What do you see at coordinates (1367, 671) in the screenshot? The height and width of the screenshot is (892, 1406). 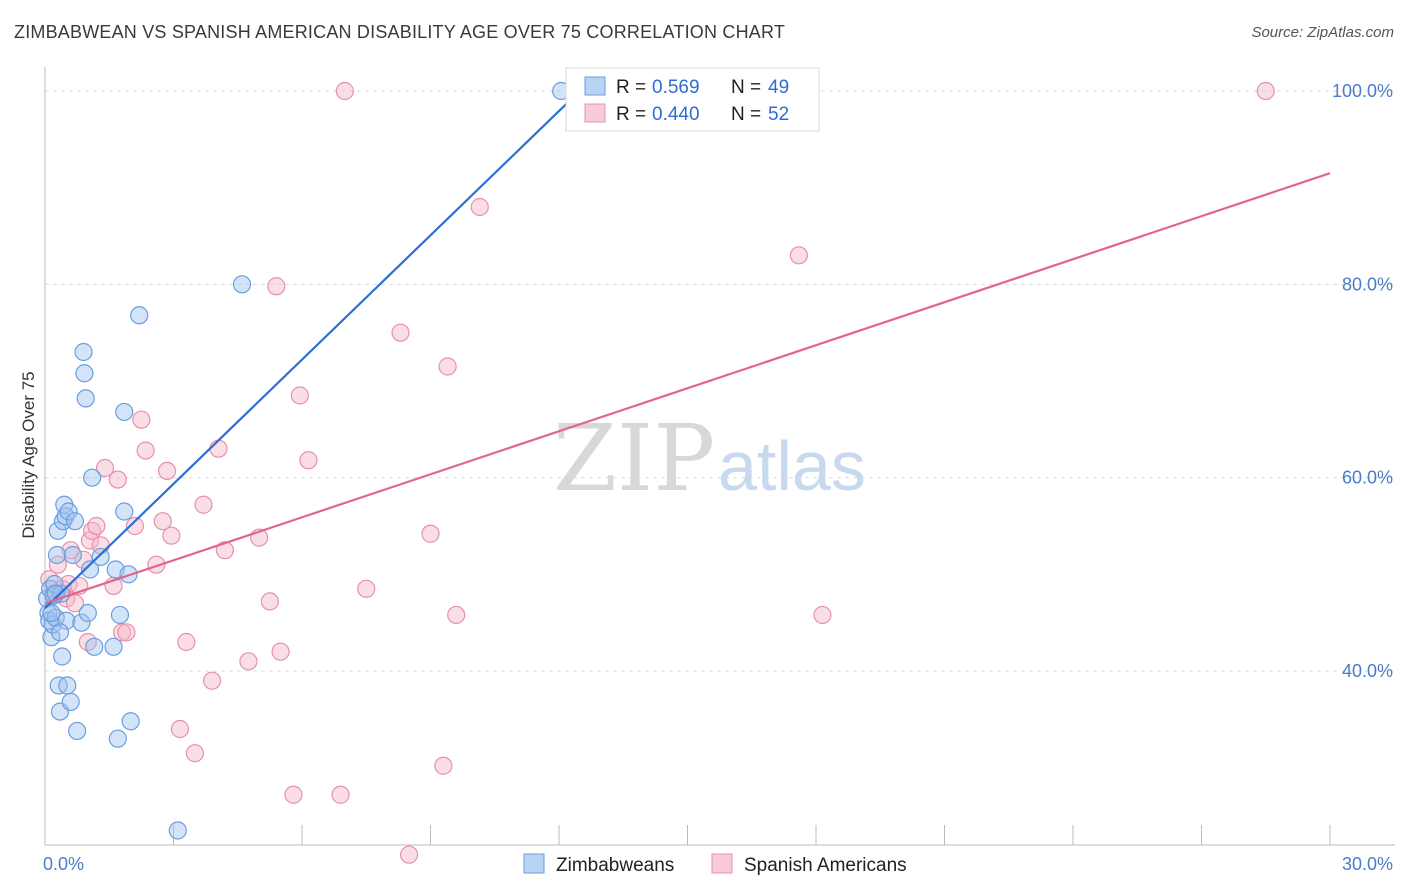 I see `y-tick-label-0: 40.0%` at bounding box center [1367, 671].